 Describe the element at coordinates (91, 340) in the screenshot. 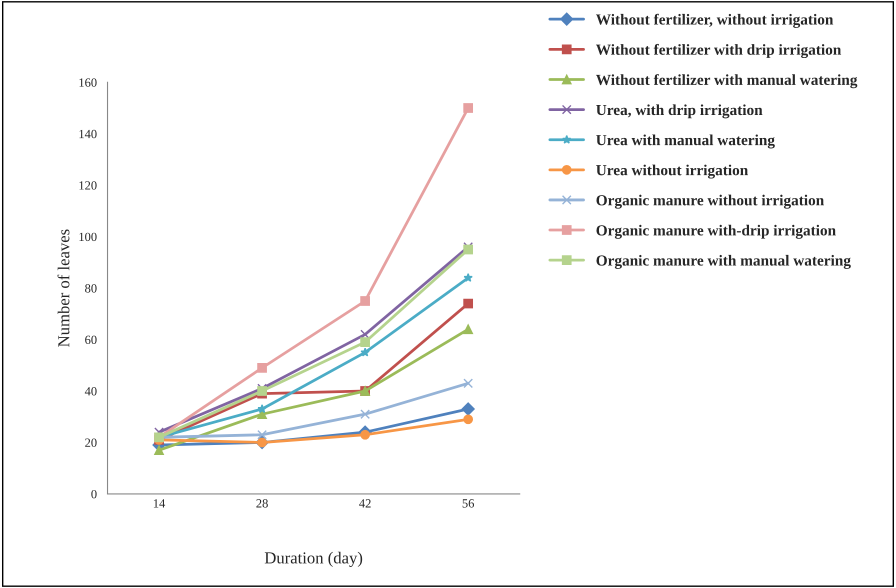

I see `y-tick-label: 60` at that location.